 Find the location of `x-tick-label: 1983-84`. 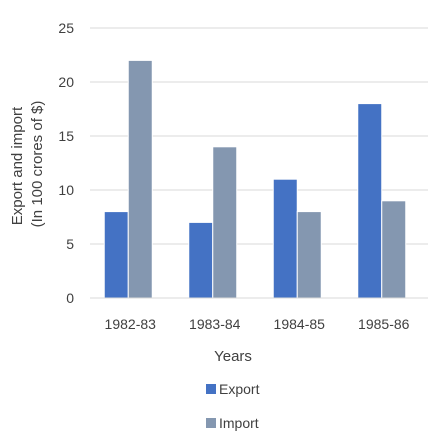

x-tick-label: 1983-84 is located at coordinates (215, 324).